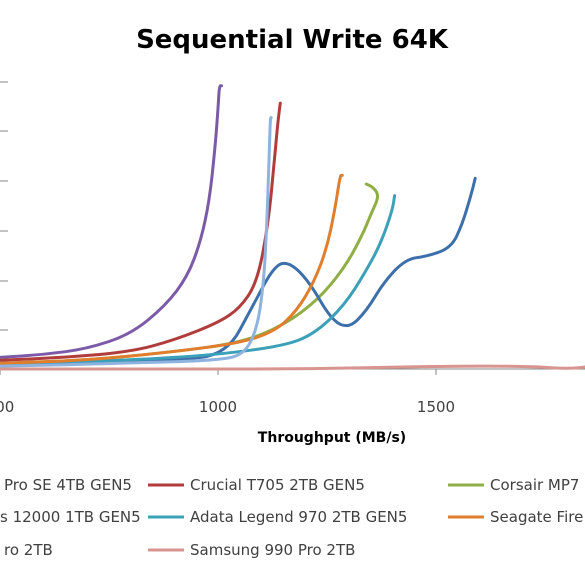 This screenshot has height=585, width=585. Describe the element at coordinates (4, 206) in the screenshot. I see `gridlines` at that location.